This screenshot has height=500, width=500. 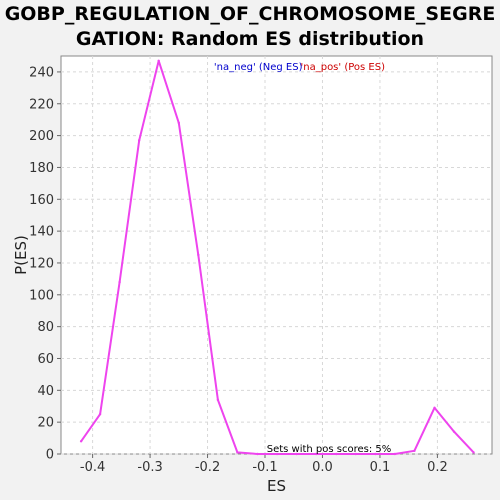 I want to click on y-tick-label: 220, so click(x=41, y=104).